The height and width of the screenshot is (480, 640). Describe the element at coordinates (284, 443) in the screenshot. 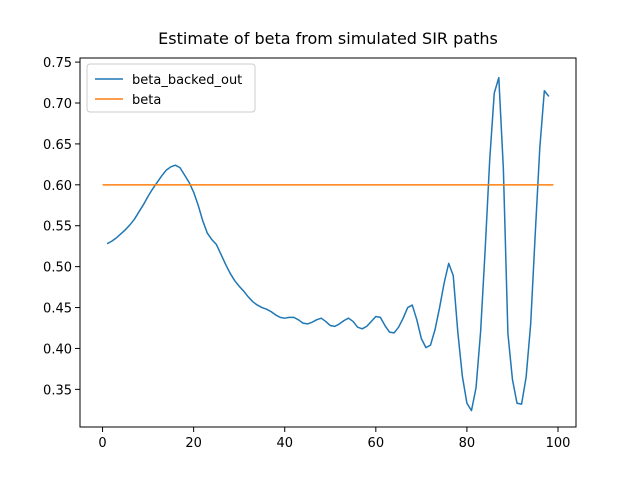

I see `x-tick-label: 40` at that location.